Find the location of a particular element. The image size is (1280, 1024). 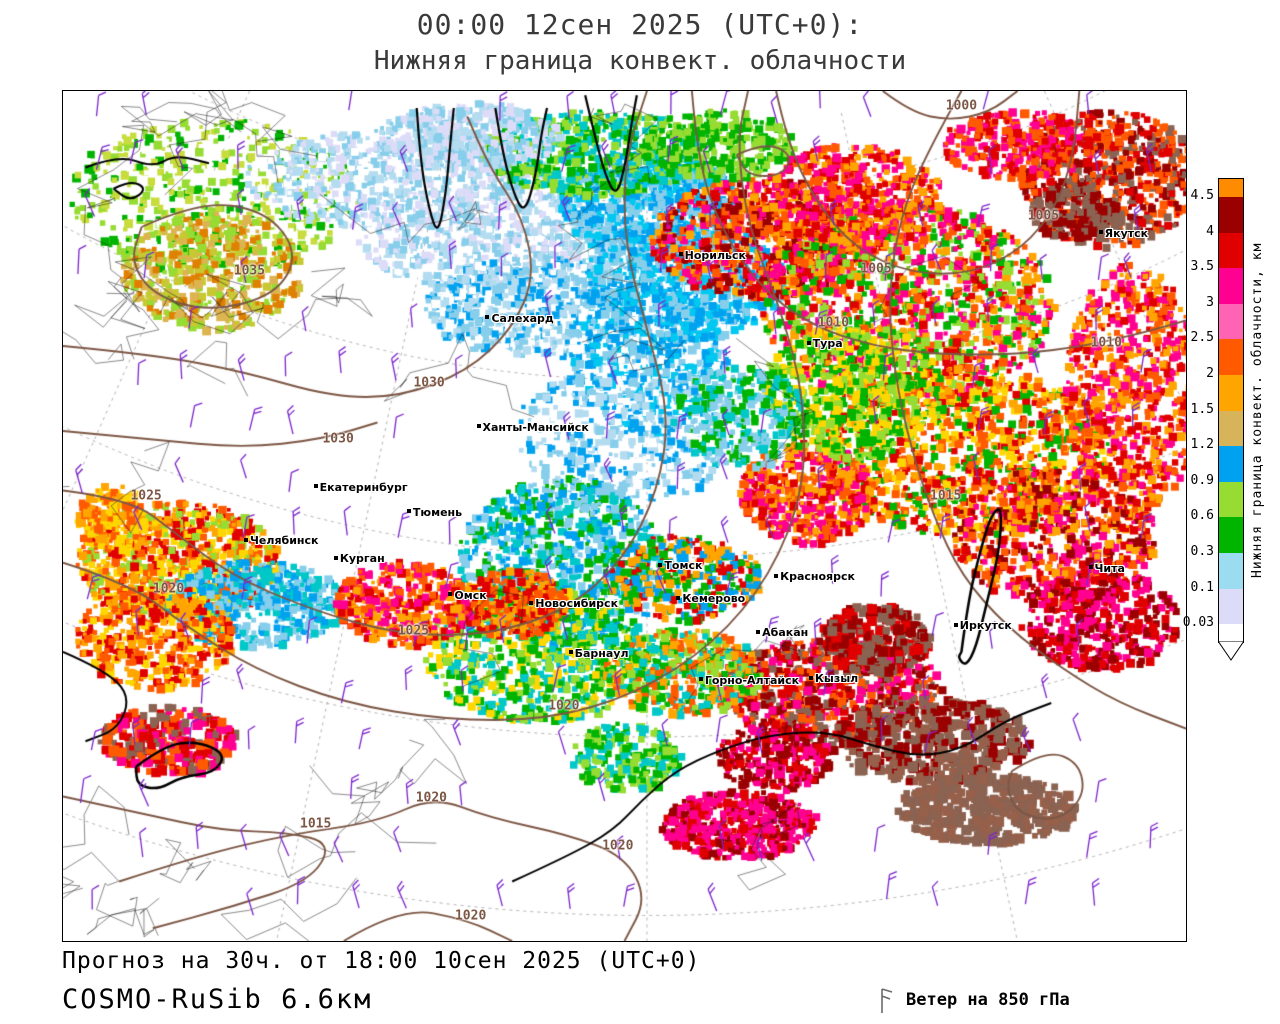

colorbar-tick: 0.6 is located at coordinates (1202, 516).